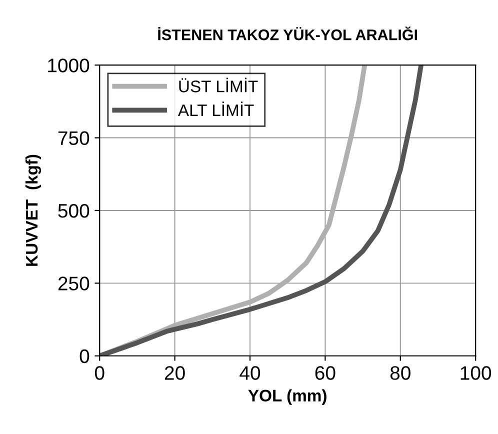 The image size is (498, 434). Describe the element at coordinates (85, 356) in the screenshot. I see `y-tick-label: 0` at that location.